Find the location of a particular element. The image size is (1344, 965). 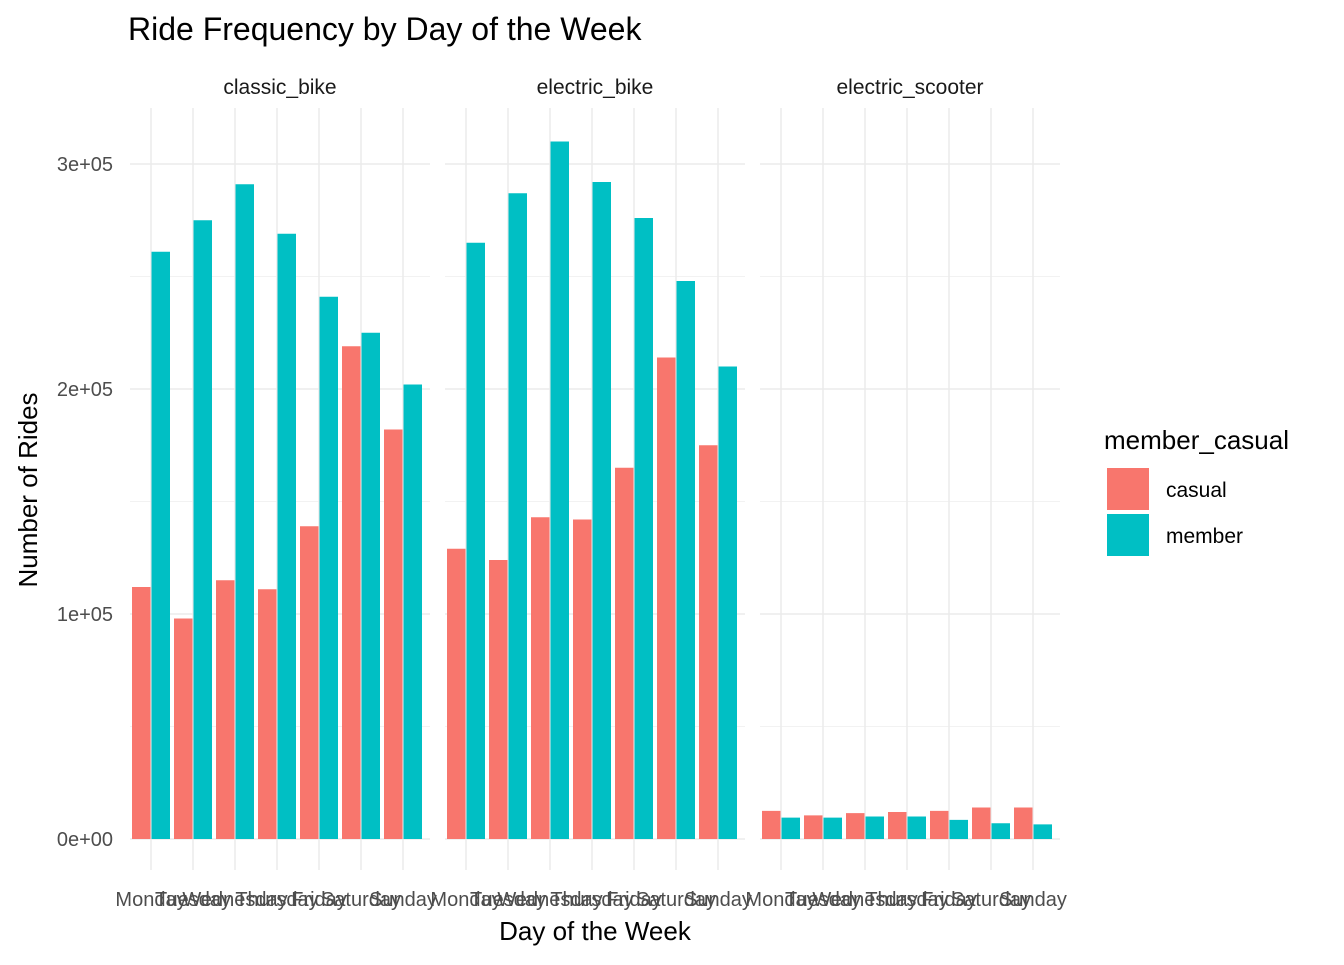

bar-electric_scooter-member-monday is located at coordinates (790, 828).